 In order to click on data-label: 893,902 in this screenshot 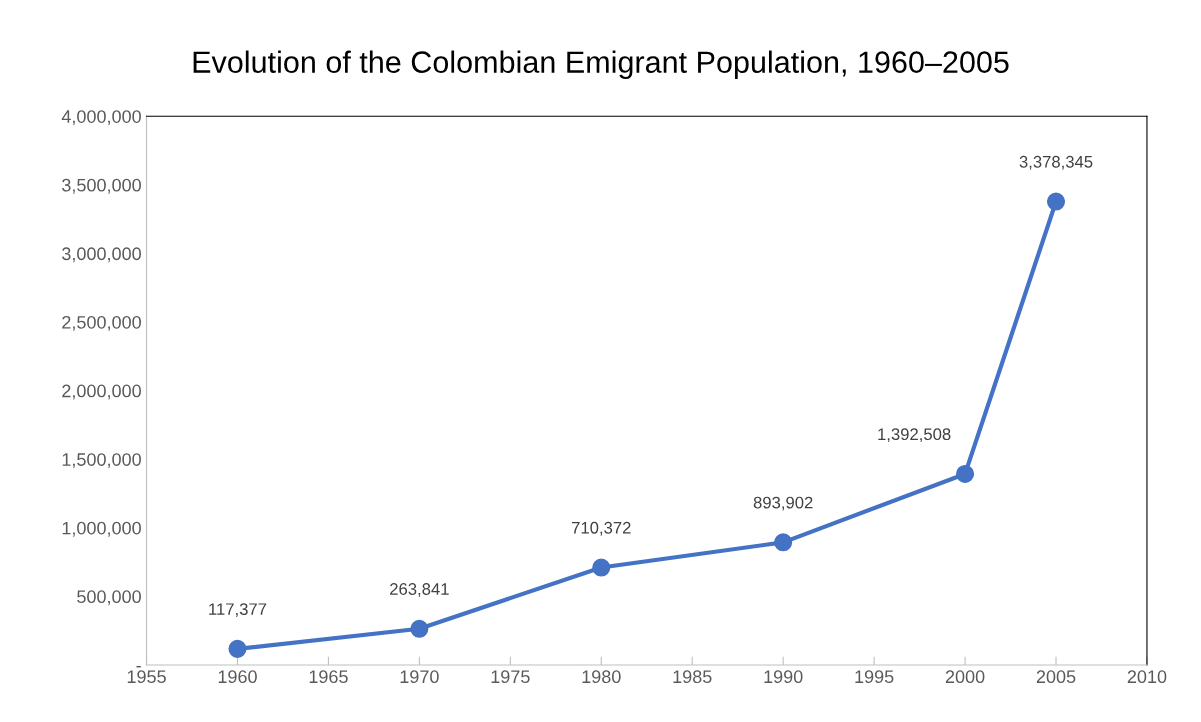, I will do `click(783, 503)`.